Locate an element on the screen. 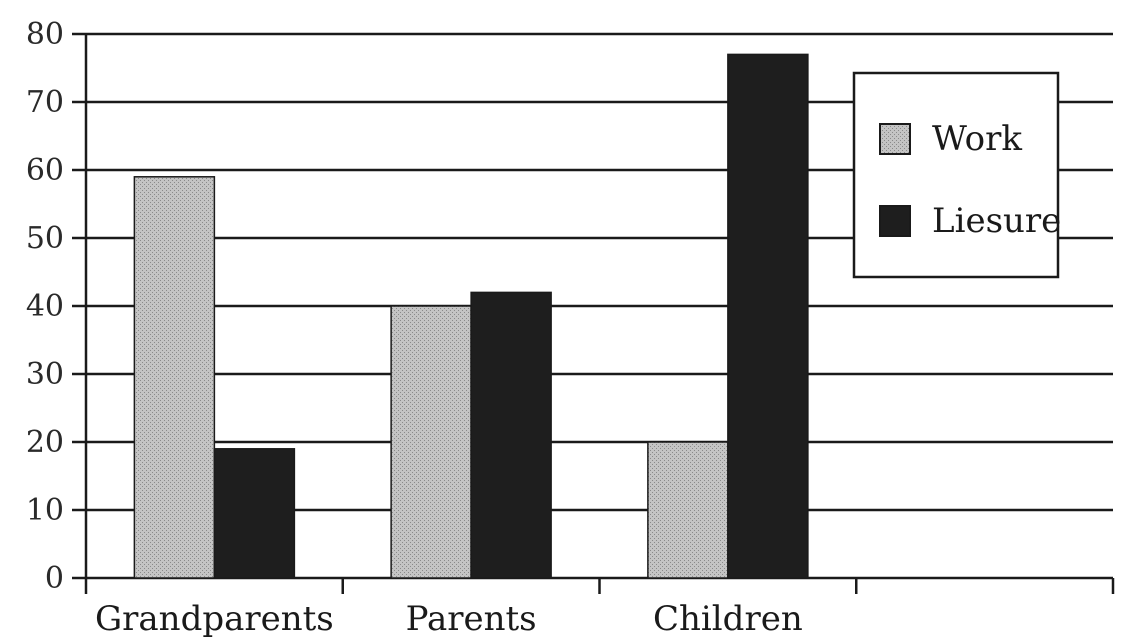  x-category-label: Grandparents is located at coordinates (214, 619).